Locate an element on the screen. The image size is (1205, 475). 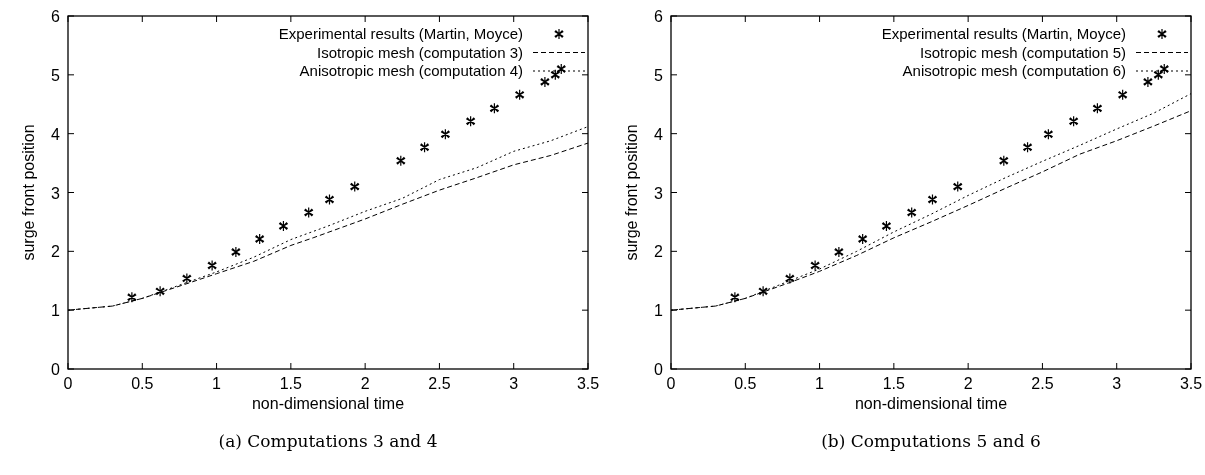
text: (a) Computations 3 and 4 is located at coordinates (328, 441).